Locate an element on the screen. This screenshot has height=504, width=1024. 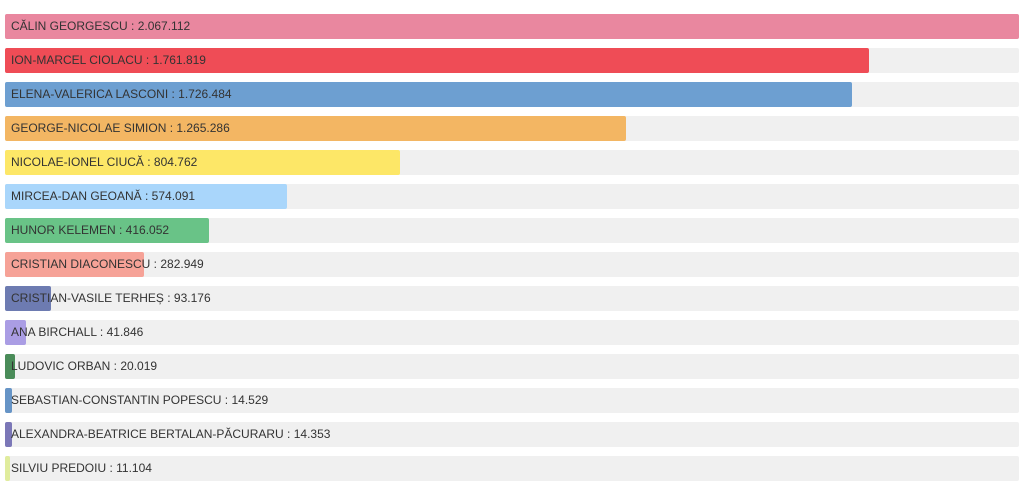
bar-track: CRISTIAN DIACONESCU : 282.949 is located at coordinates (512, 264).